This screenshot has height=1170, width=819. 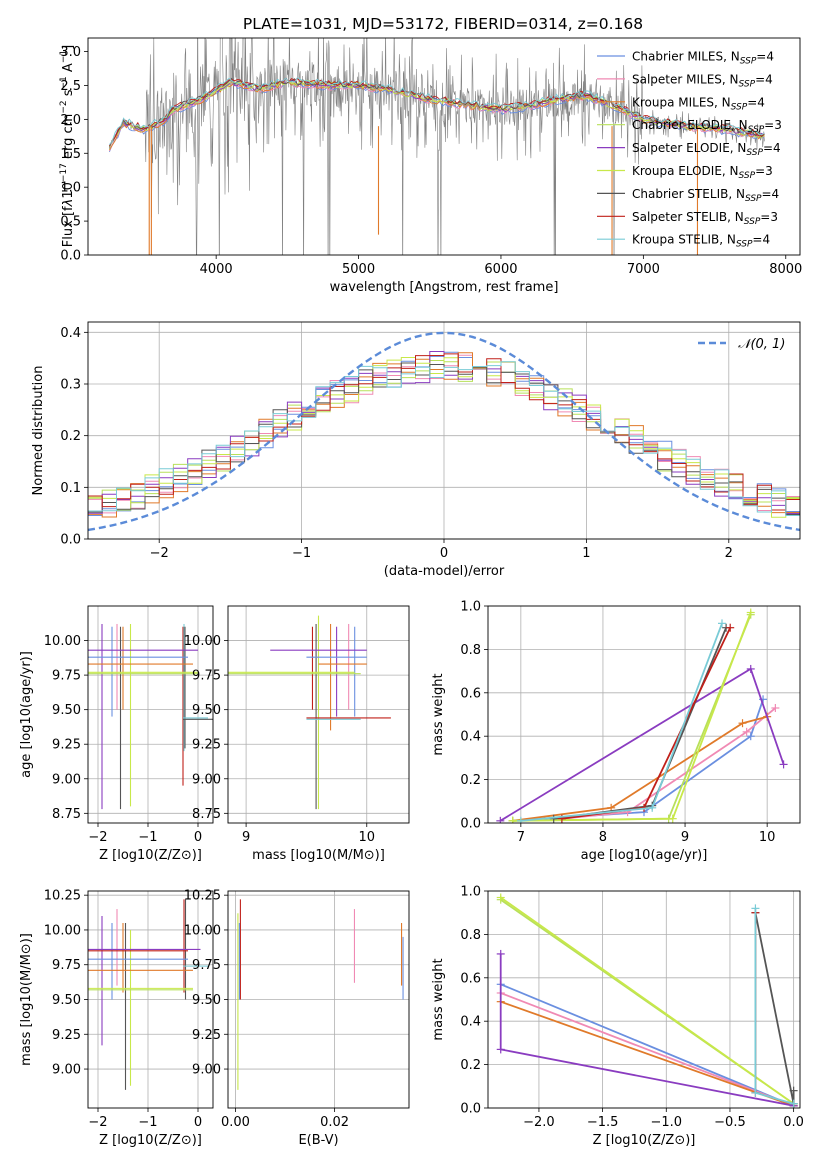 I want to click on weight-line-salpeter_stelib, so click(x=646, y=723).